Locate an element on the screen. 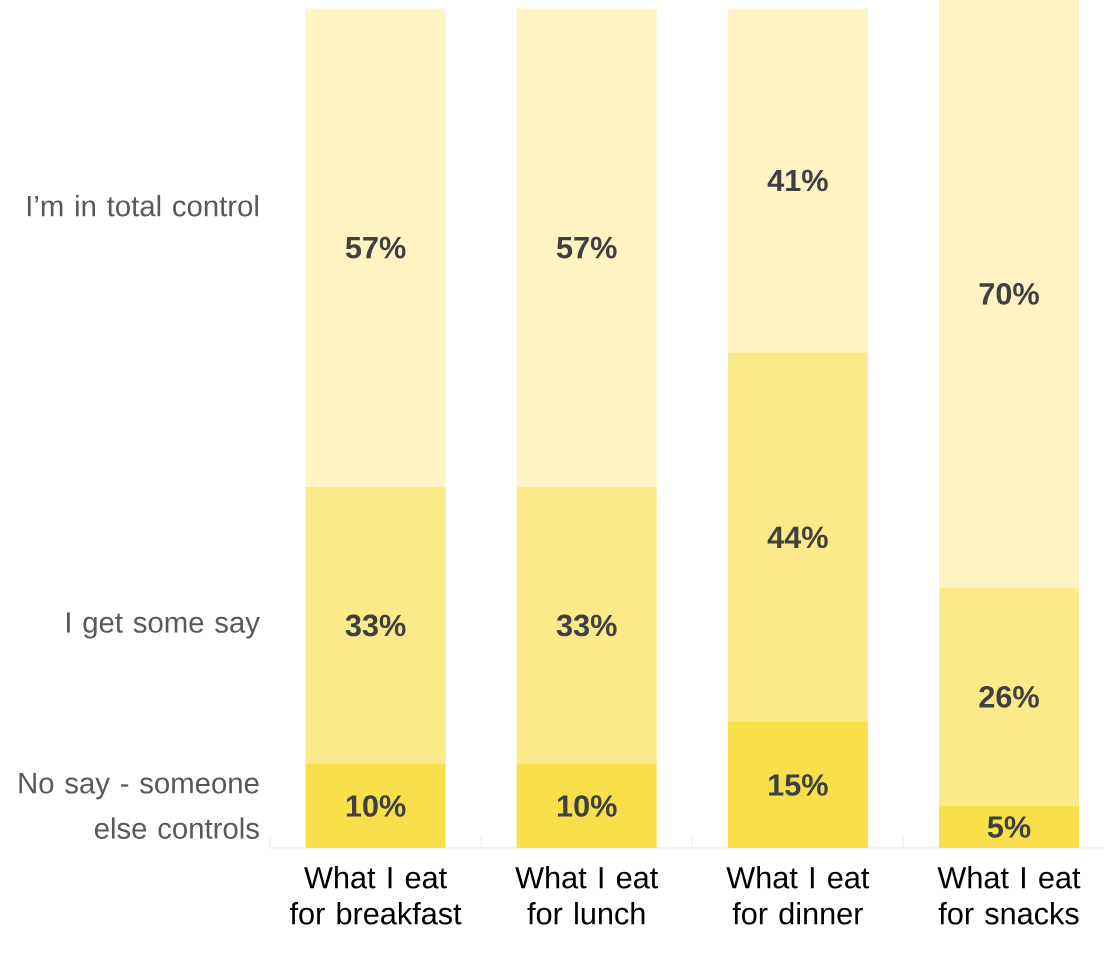 The height and width of the screenshot is (953, 1104). x-tick-label: What I eat for snacks is located at coordinates (1009, 895).